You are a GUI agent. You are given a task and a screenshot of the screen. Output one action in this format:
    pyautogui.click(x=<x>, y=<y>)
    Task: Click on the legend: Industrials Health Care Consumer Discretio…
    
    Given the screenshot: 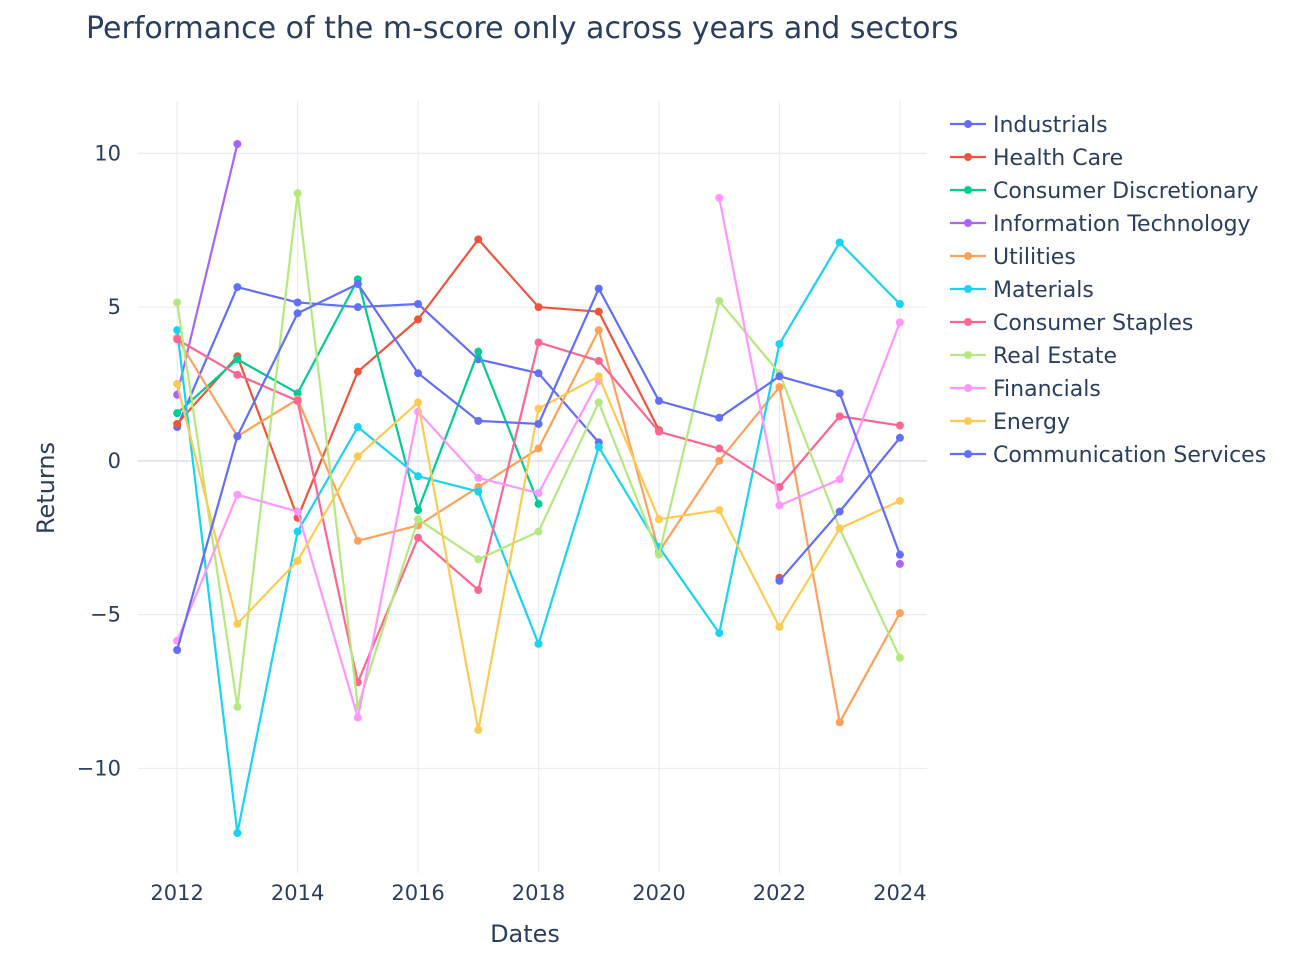 What is the action you would take?
    pyautogui.click(x=1108, y=290)
    